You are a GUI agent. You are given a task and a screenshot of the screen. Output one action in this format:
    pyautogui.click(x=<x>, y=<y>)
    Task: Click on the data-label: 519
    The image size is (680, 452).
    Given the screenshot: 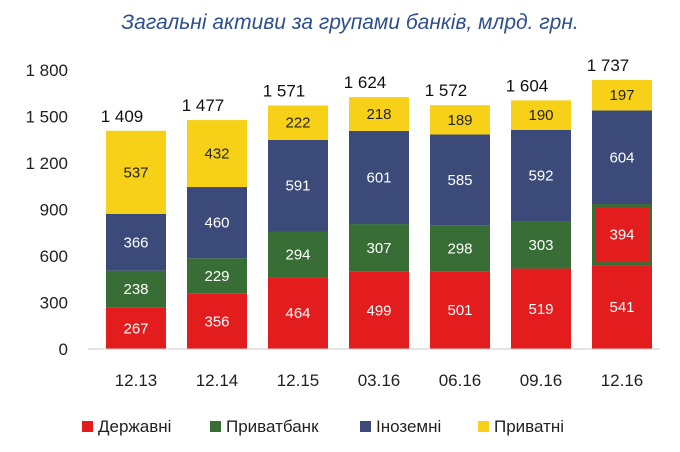 What is the action you would take?
    pyautogui.click(x=540, y=309)
    